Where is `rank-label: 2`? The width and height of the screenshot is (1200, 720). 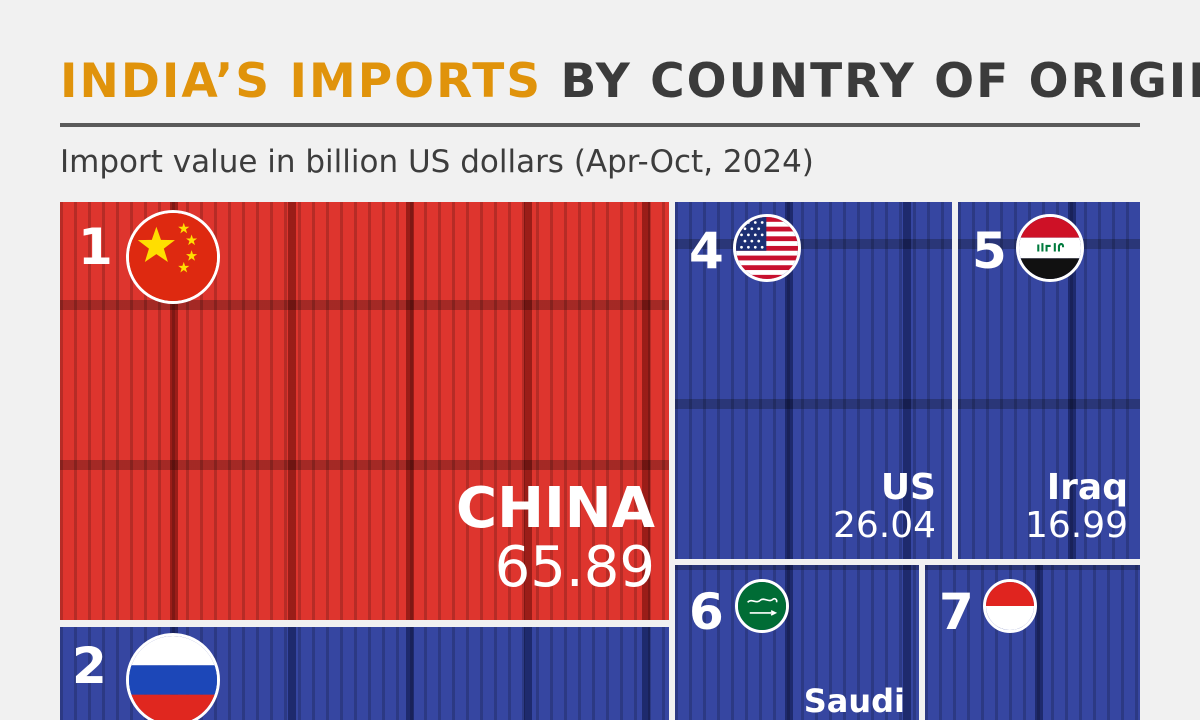 rank-label: 2 is located at coordinates (89, 666).